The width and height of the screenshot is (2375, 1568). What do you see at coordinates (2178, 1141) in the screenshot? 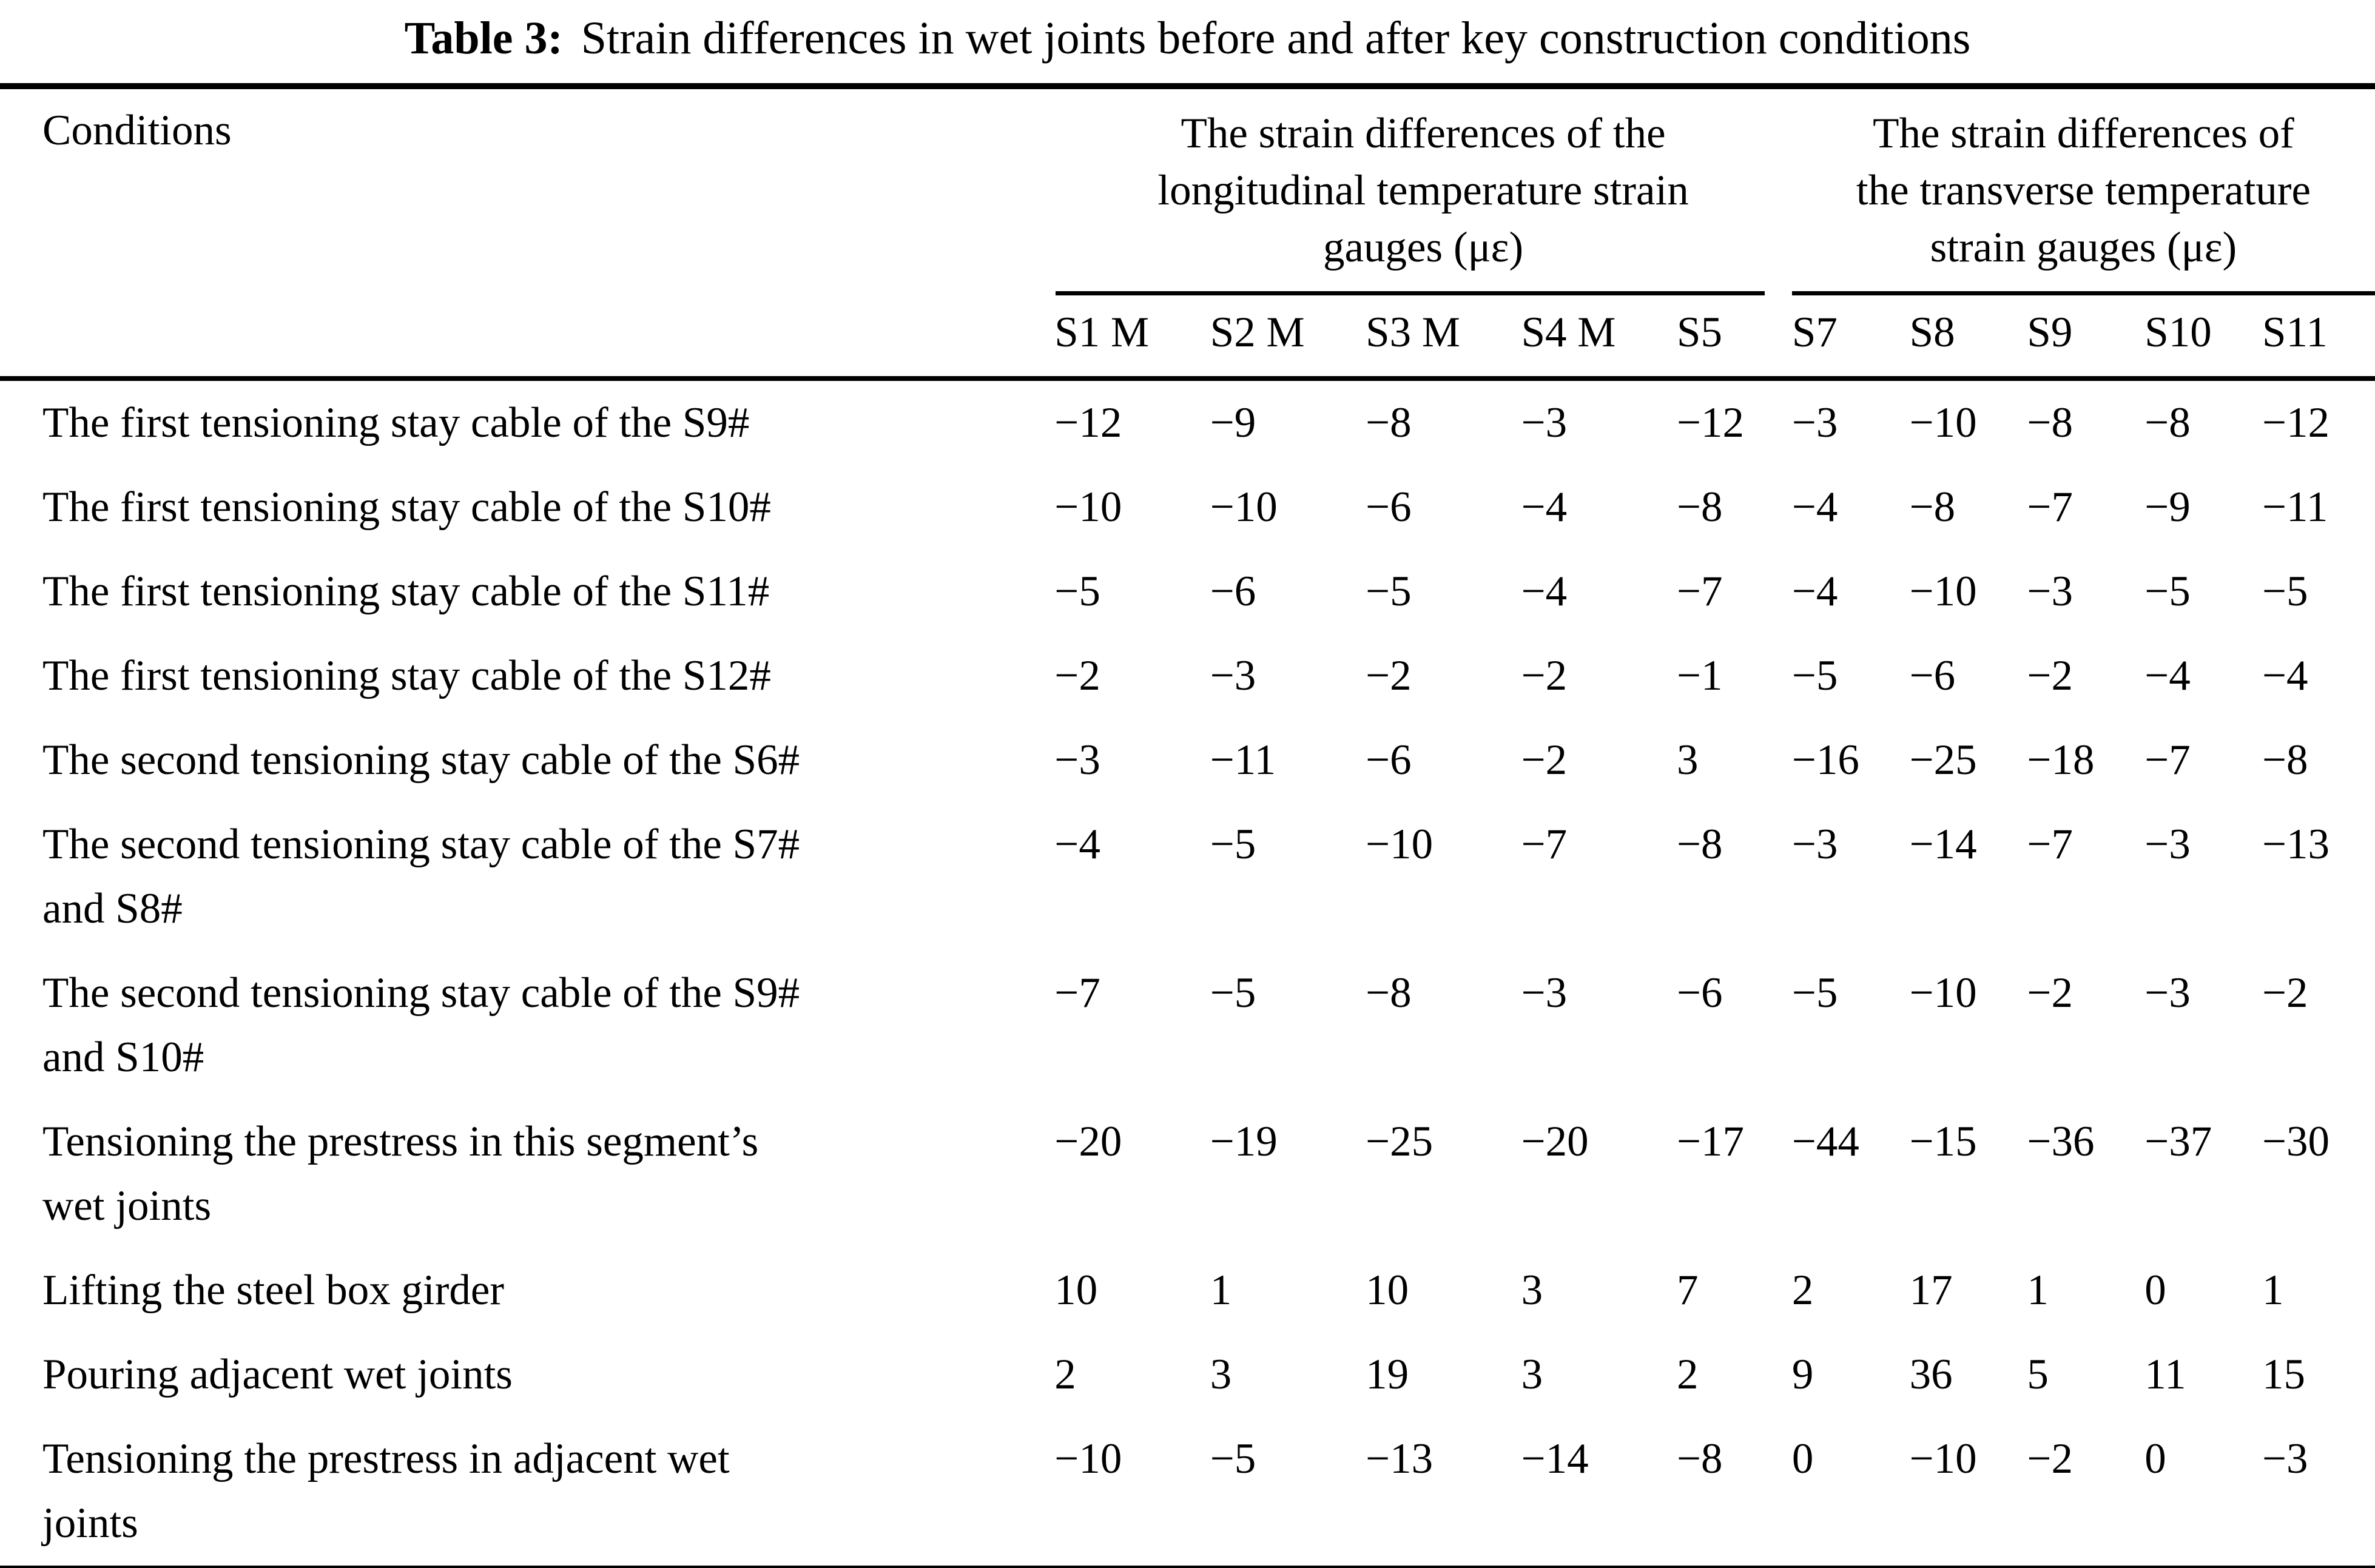
I see `value-cell: −37` at bounding box center [2178, 1141].